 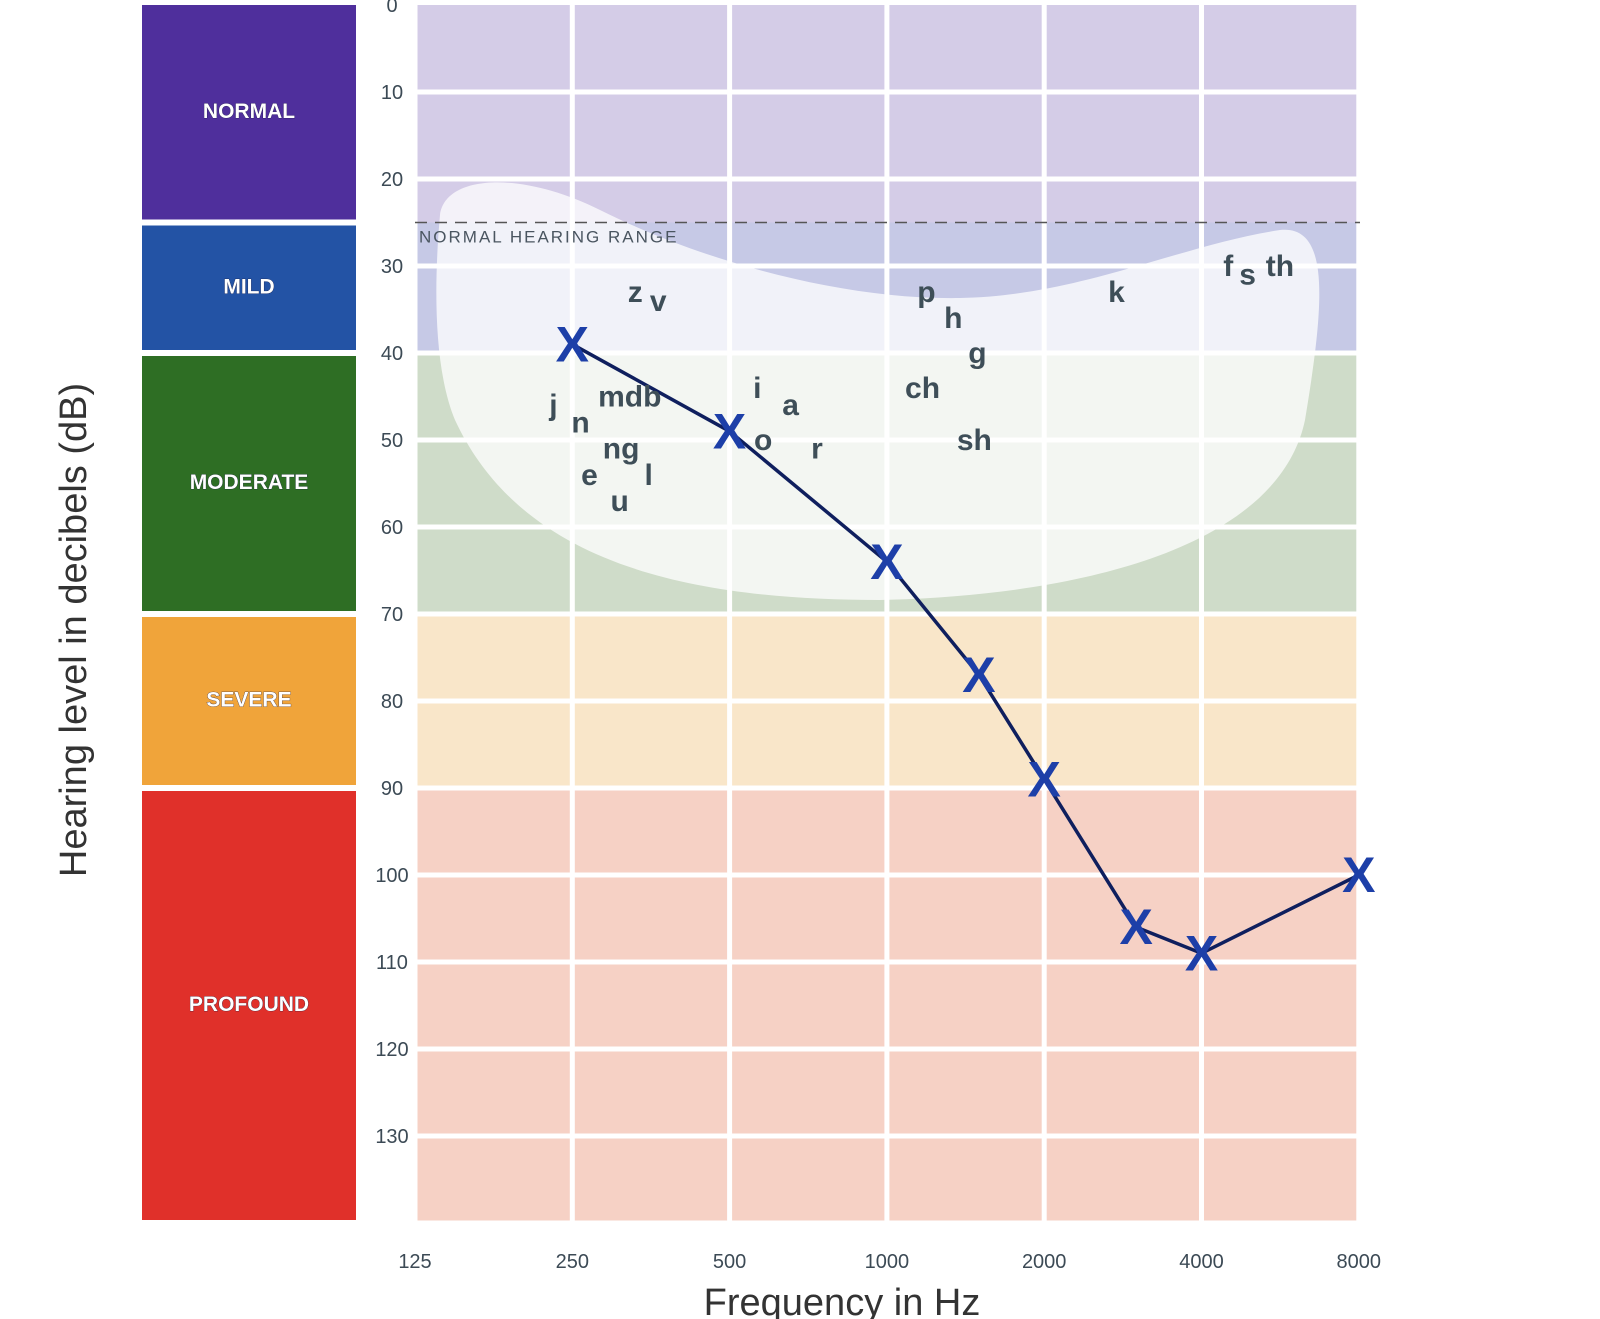 What do you see at coordinates (74, 630) in the screenshot?
I see `y-axis-title: Hearing level in decibels (dB)` at bounding box center [74, 630].